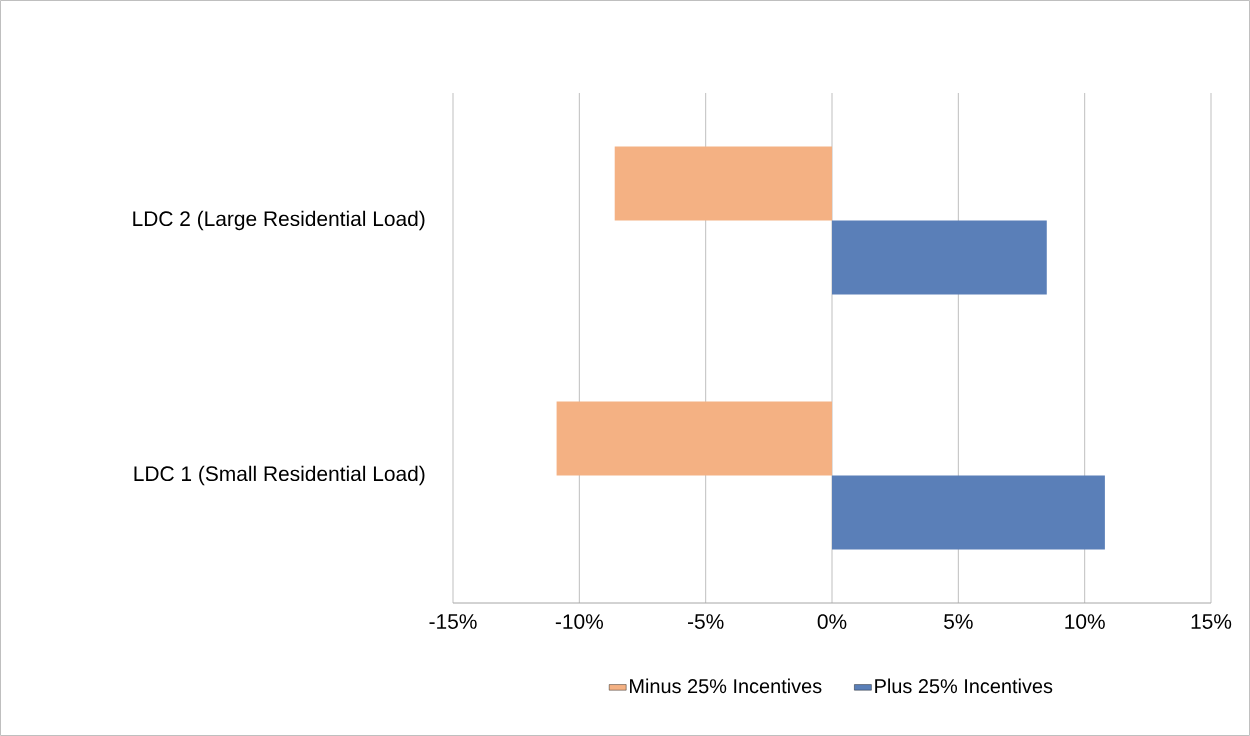  I want to click on legend-label: Minus 25% Incentives, so click(726, 686).